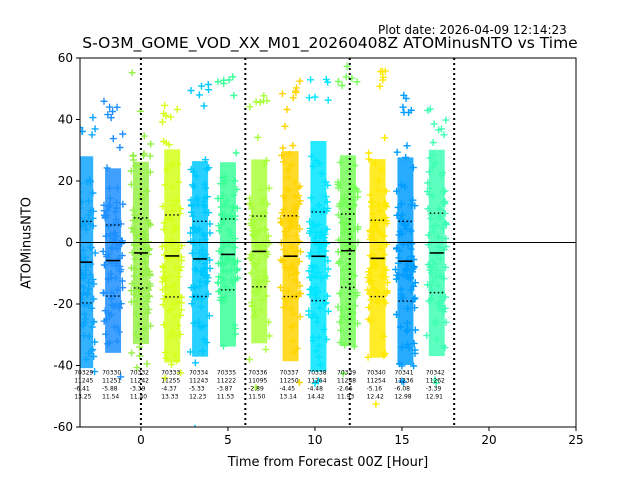  I want to click on orbit-70342-stat-0: 70342, so click(435, 373).